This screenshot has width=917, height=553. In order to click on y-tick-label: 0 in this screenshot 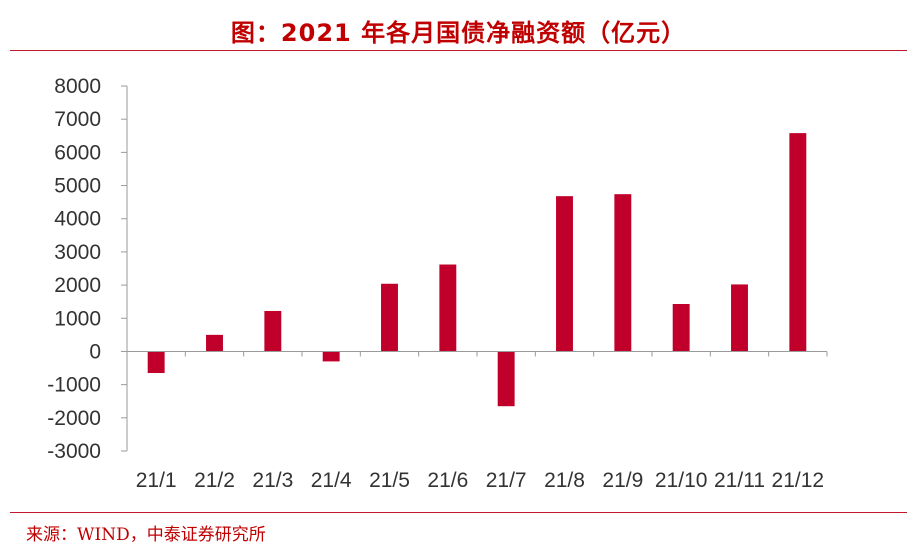, I will do `click(95, 351)`.